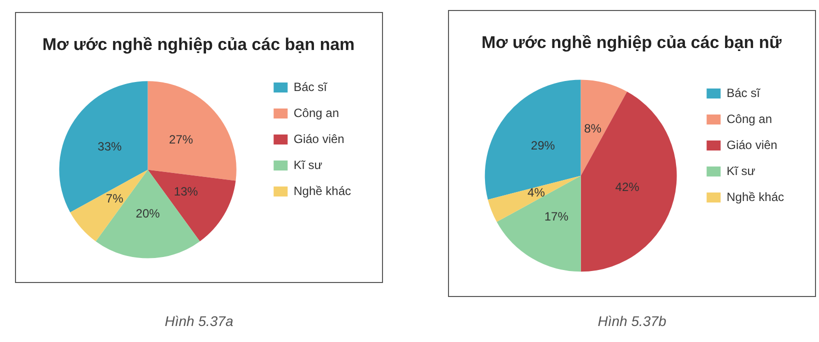 Image resolution: width=819 pixels, height=342 pixels. What do you see at coordinates (148, 213) in the screenshot?
I see `data-label: 20%` at bounding box center [148, 213].